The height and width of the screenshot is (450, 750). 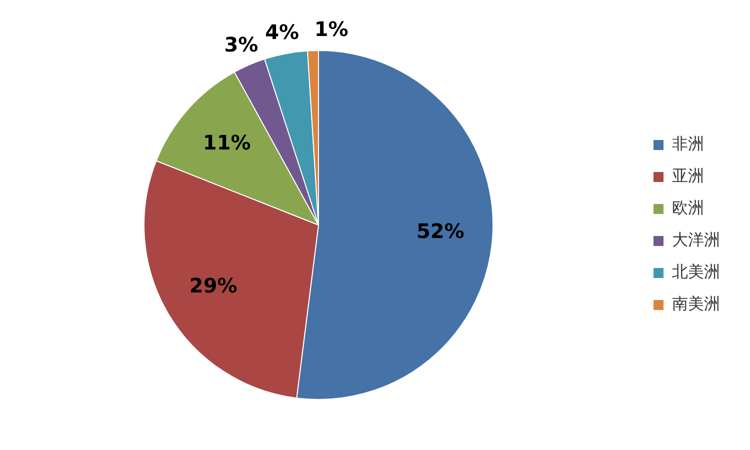 What do you see at coordinates (241, 44) in the screenshot?
I see `data-label: 3%` at bounding box center [241, 44].